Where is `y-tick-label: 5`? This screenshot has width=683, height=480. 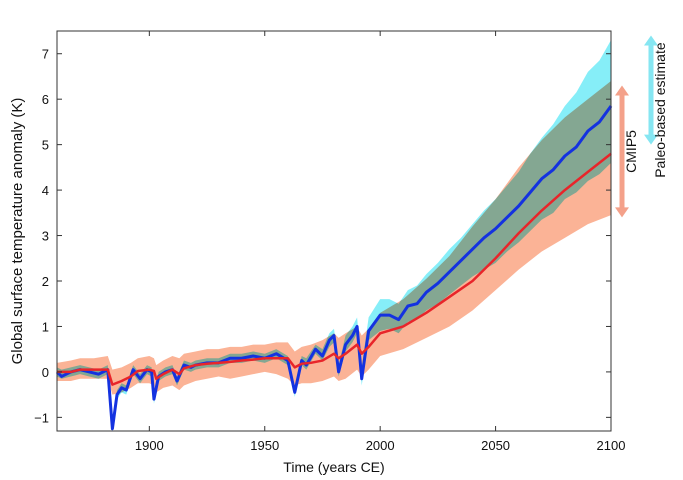
y-tick-label: 5 is located at coordinates (45, 145).